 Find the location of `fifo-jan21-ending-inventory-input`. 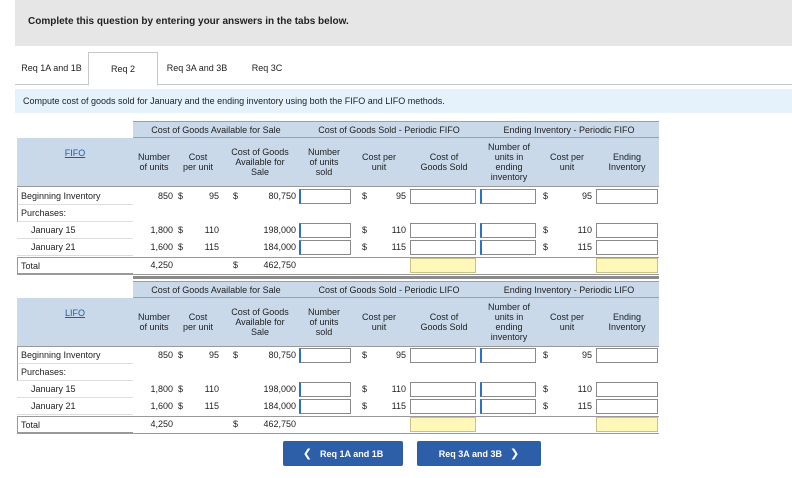

fifo-jan21-ending-inventory-input is located at coordinates (627, 247).